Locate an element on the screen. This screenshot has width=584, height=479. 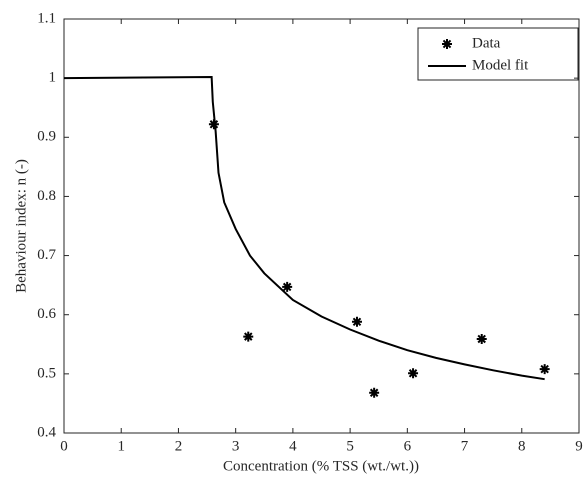
y-tick-label: 1 is located at coordinates (53, 78).